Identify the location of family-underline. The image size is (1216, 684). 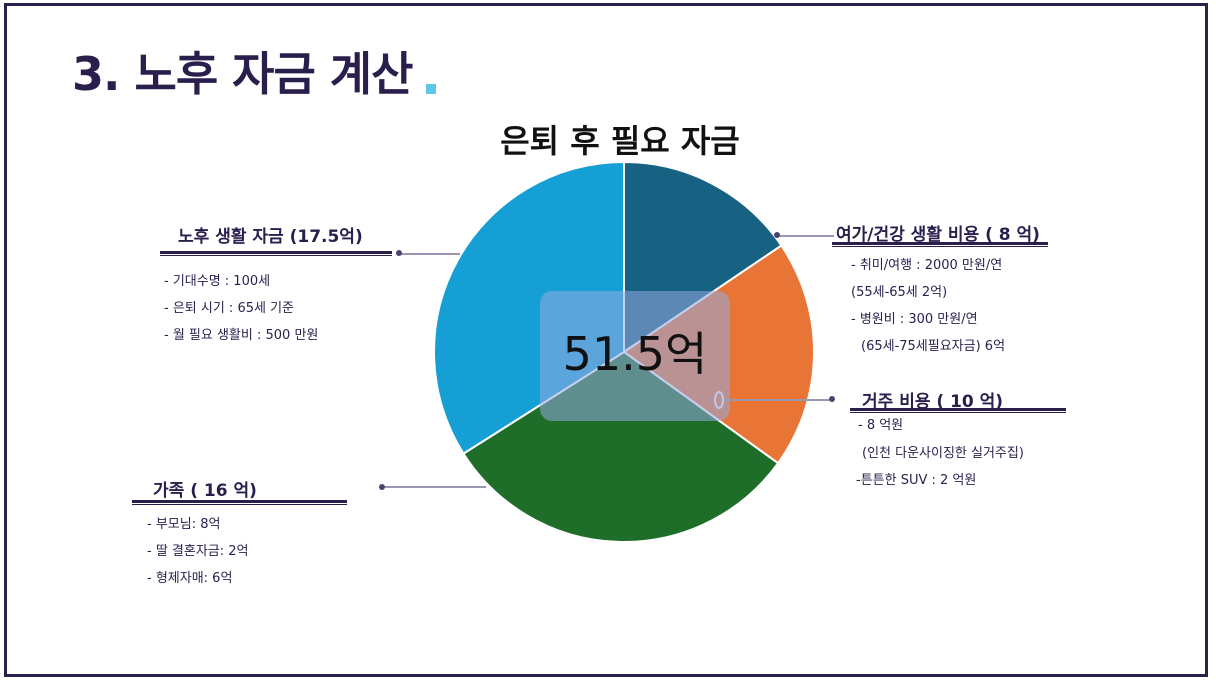
(239, 502).